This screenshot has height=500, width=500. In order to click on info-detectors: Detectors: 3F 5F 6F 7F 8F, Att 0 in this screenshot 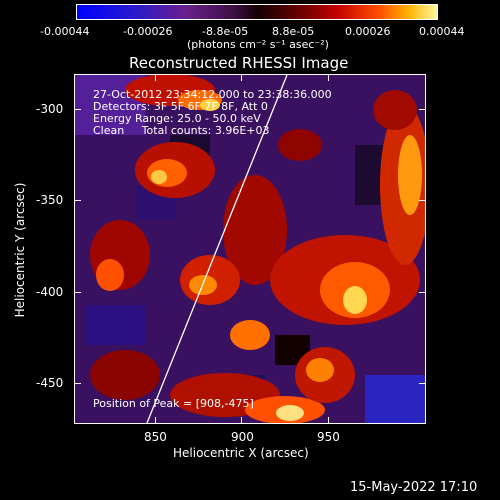, I will do `click(180, 106)`.